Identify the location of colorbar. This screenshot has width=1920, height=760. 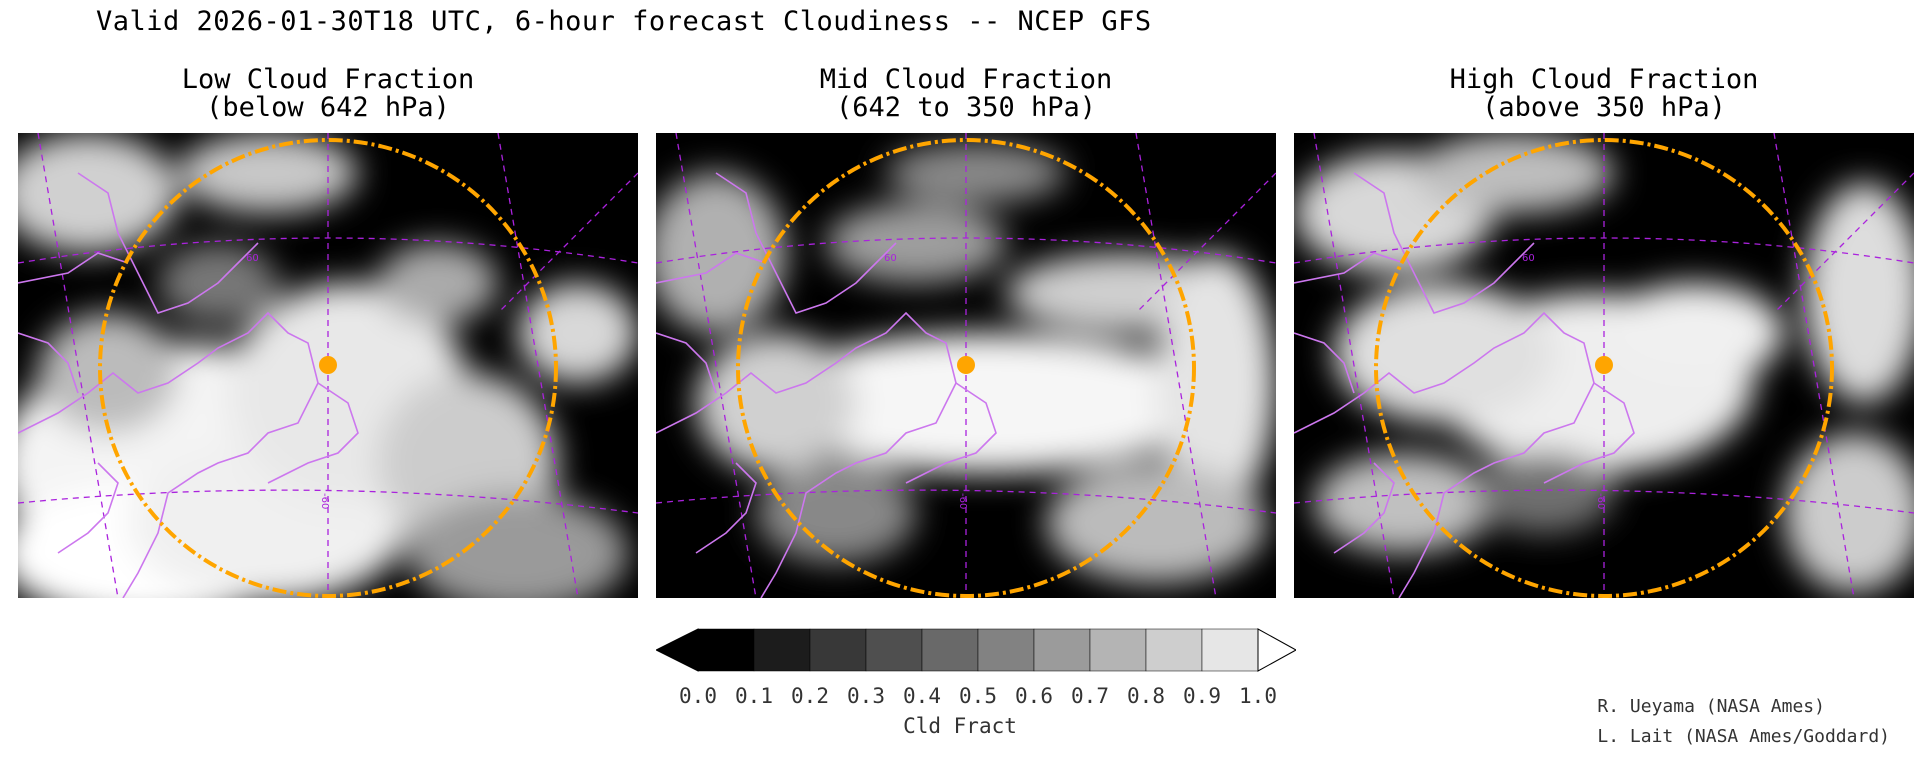
(976, 650).